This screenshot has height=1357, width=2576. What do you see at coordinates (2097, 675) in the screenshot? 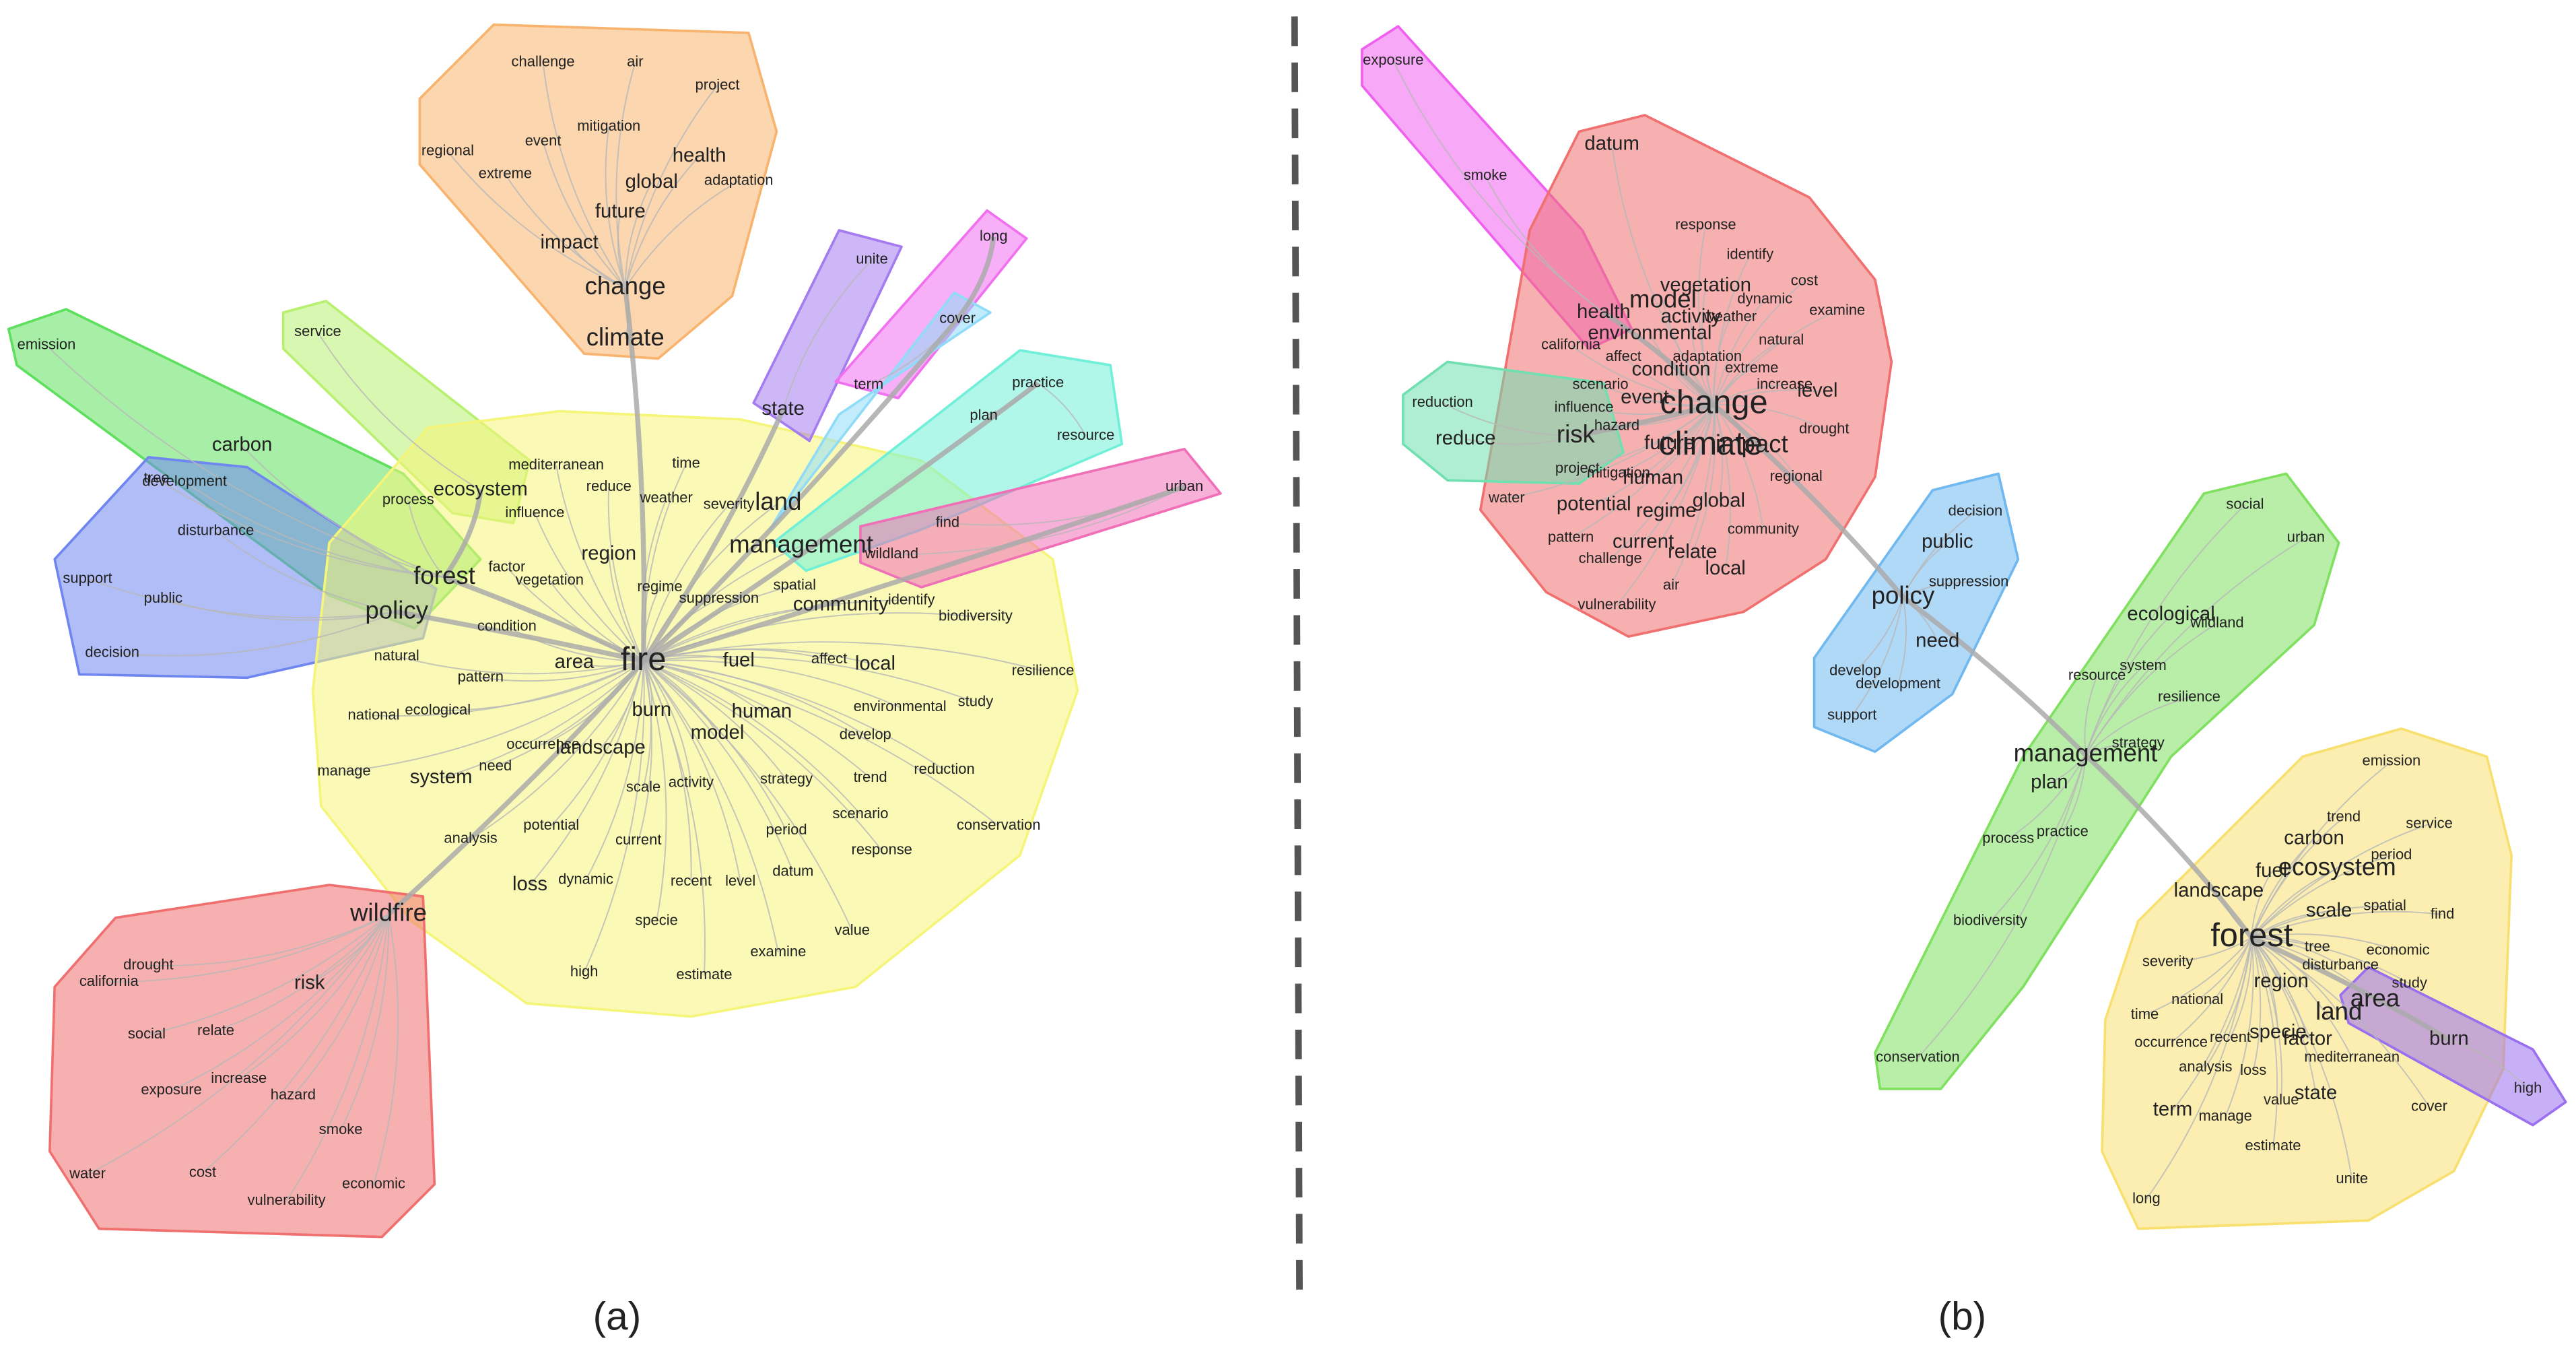
I see `word: resource` at bounding box center [2097, 675].